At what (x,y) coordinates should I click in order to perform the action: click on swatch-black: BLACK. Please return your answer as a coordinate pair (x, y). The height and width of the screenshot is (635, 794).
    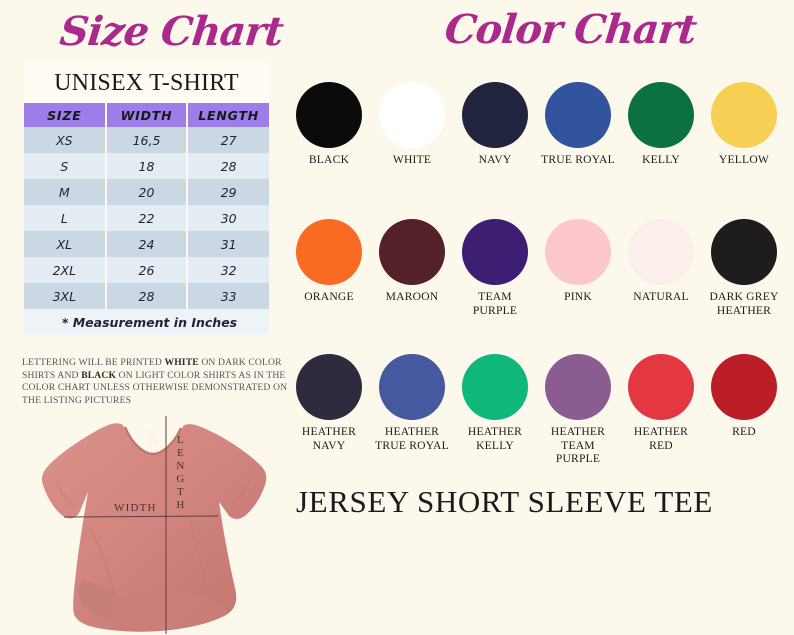
    Looking at the image, I should click on (329, 124).